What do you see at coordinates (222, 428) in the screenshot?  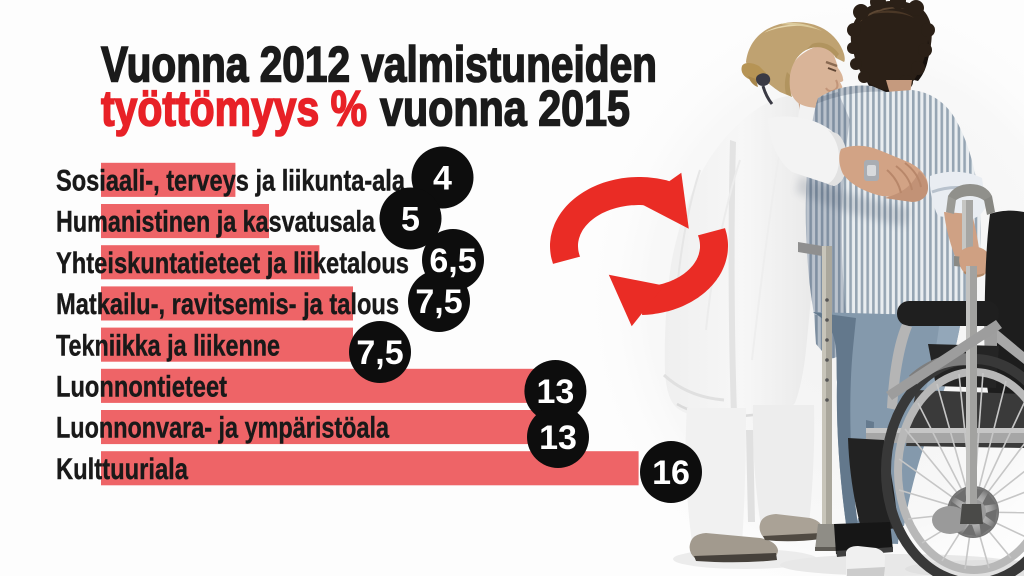 I see `svg-text: Luonnonvara- ja ympäristöala` at bounding box center [222, 428].